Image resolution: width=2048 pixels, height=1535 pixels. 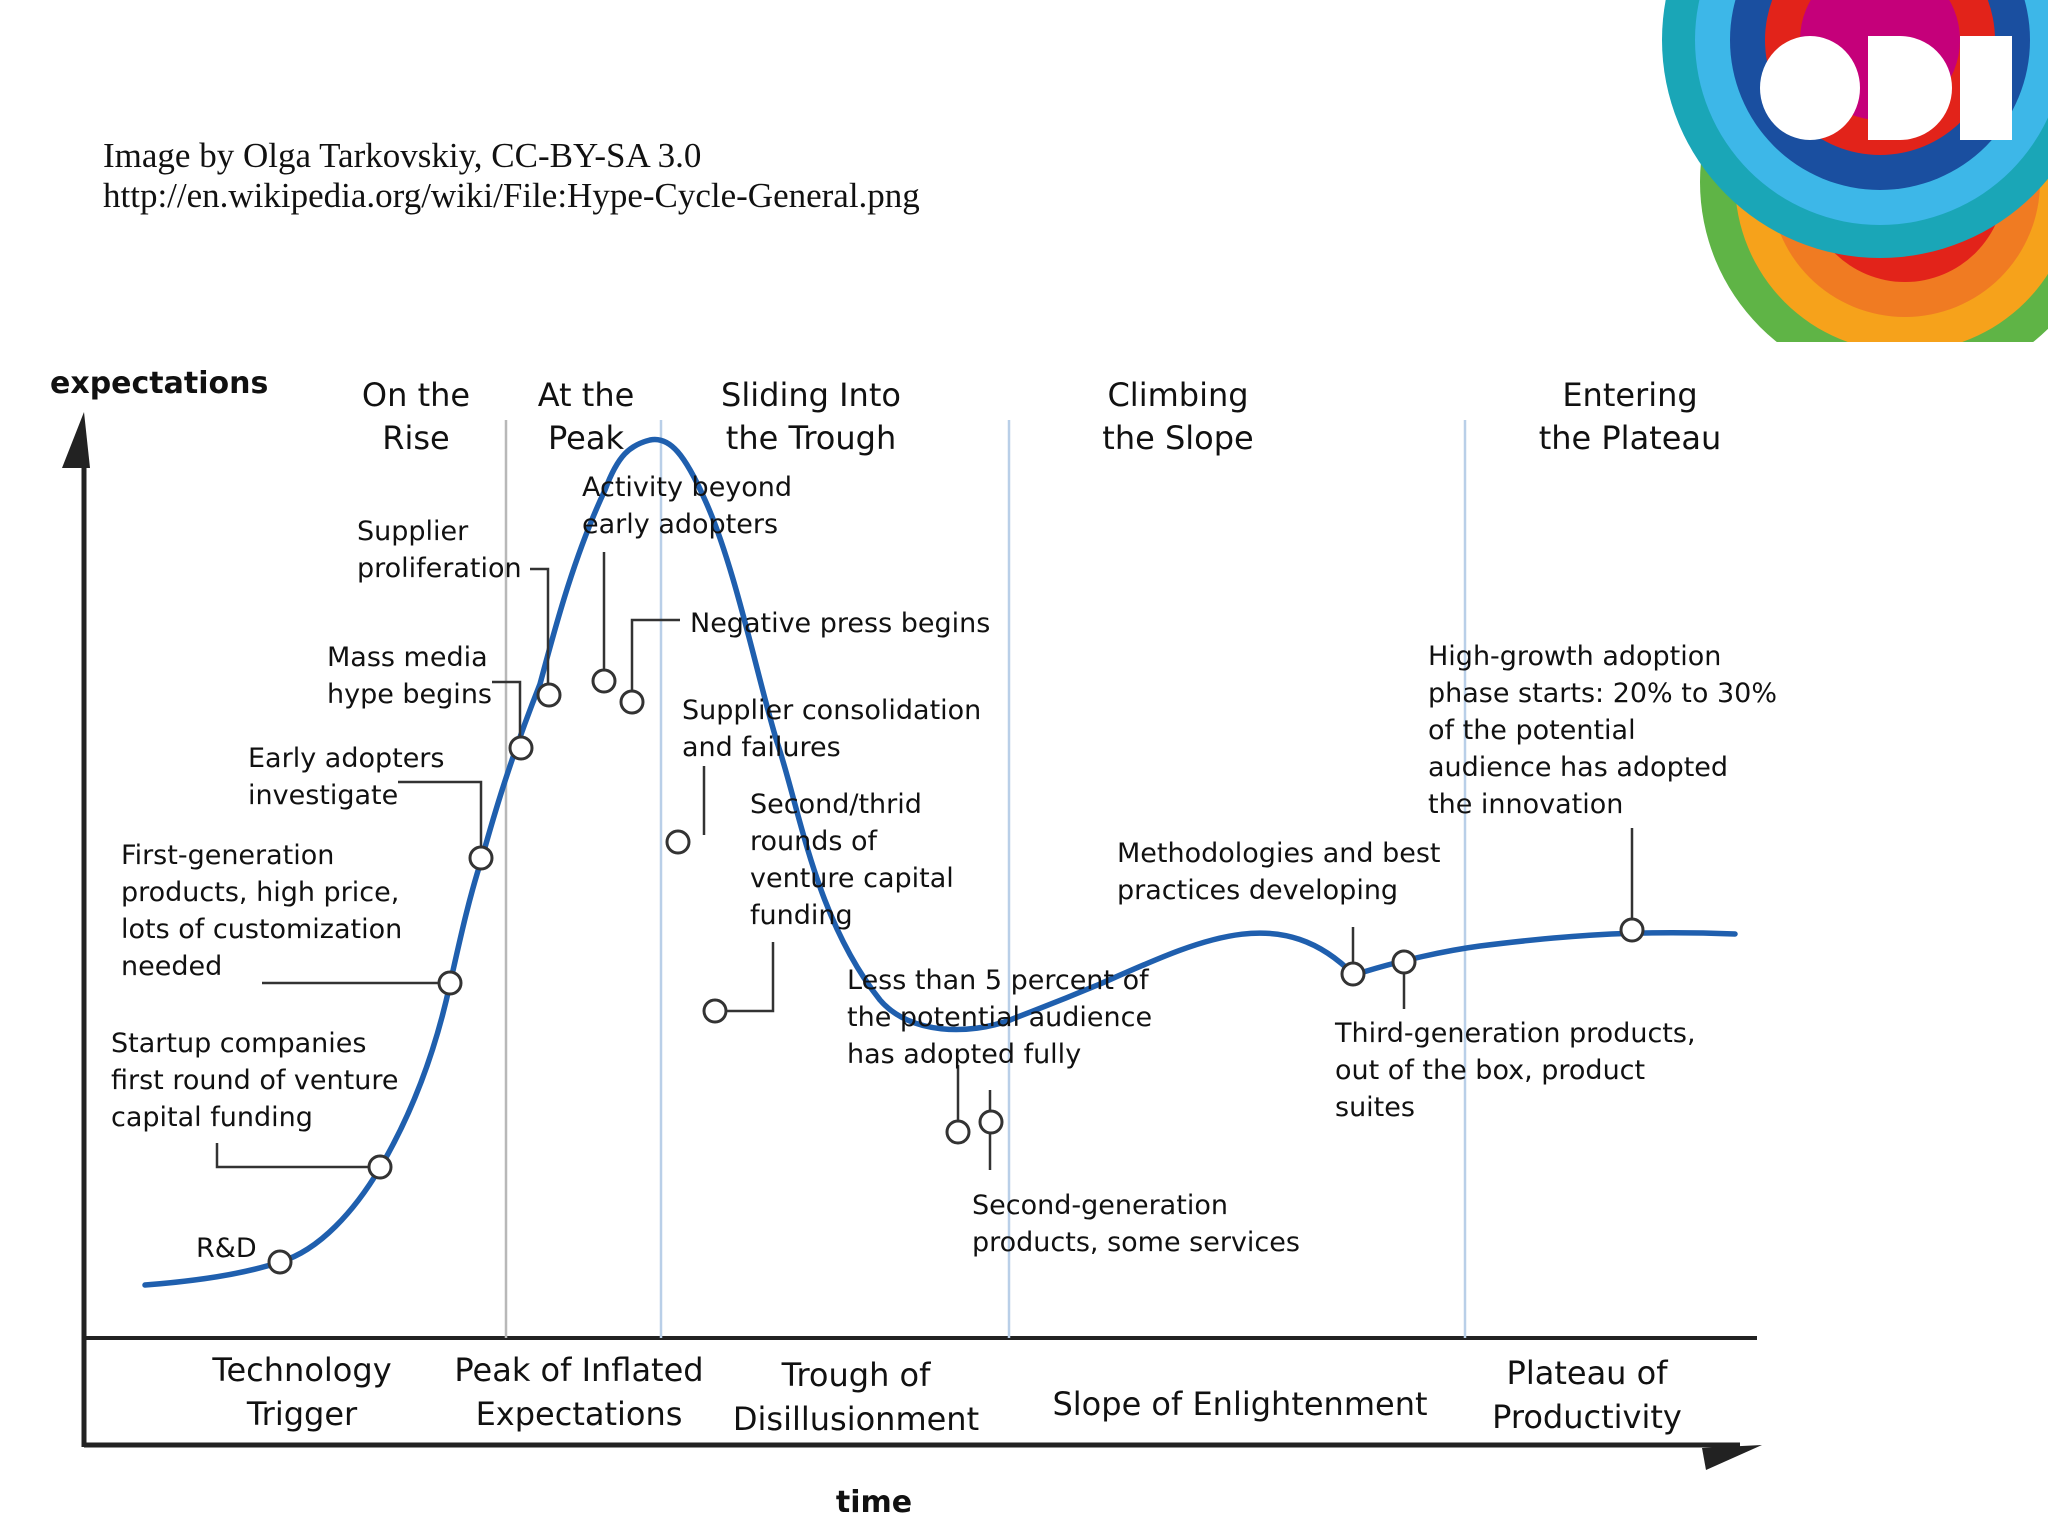 I want to click on event-label-text: has adopted fully, so click(x=964, y=1054).